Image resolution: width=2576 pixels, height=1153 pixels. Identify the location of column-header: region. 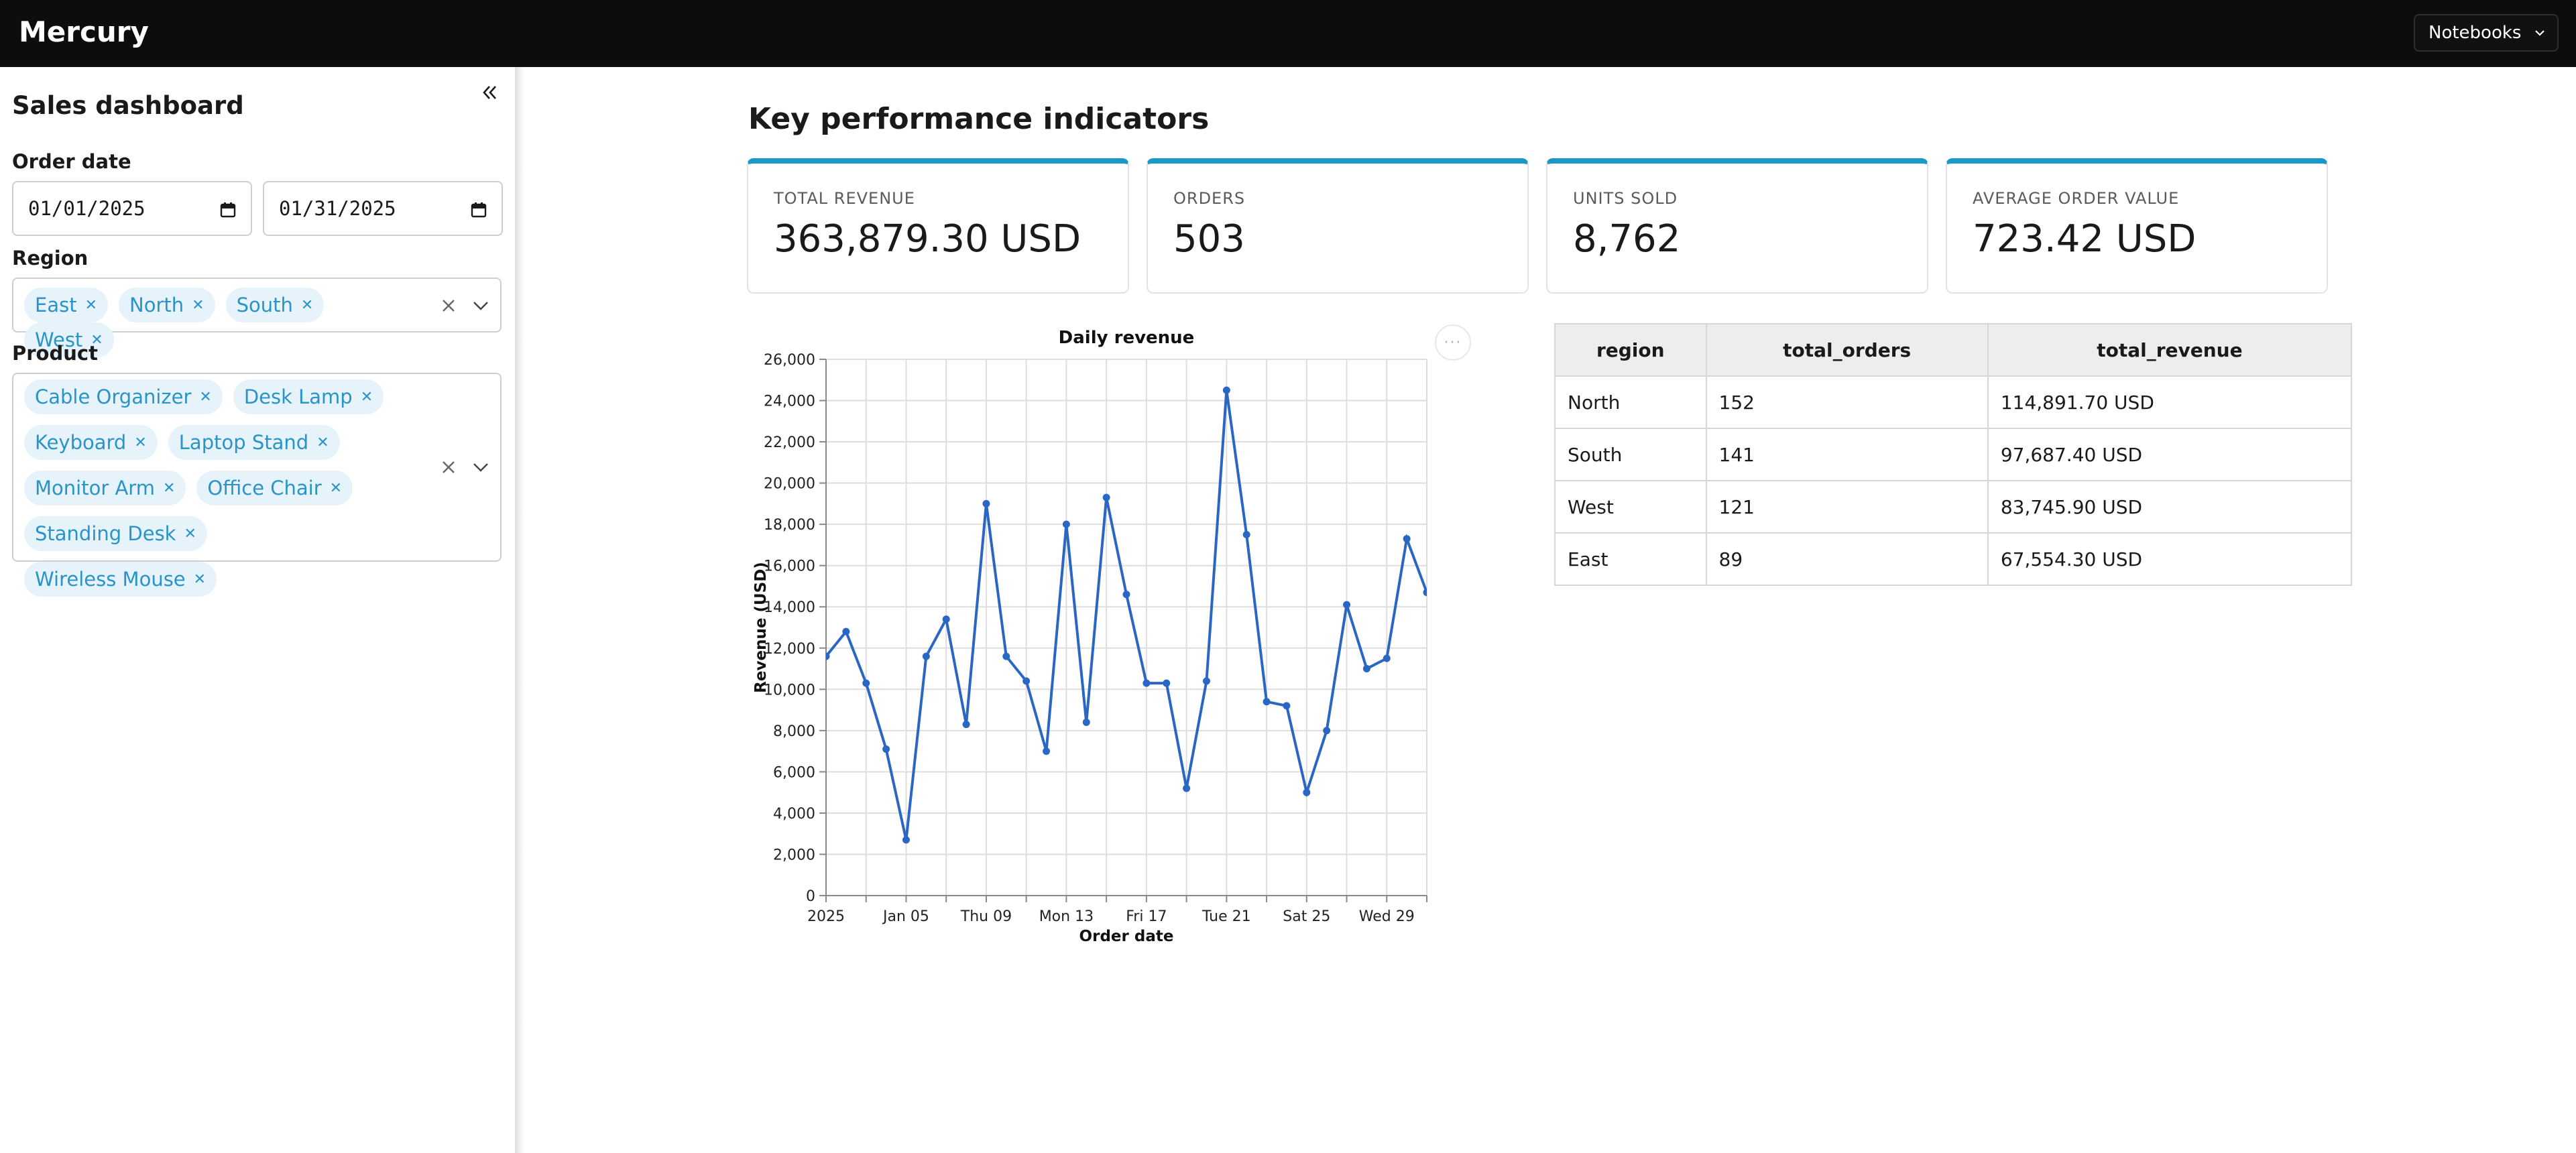
(1630, 350).